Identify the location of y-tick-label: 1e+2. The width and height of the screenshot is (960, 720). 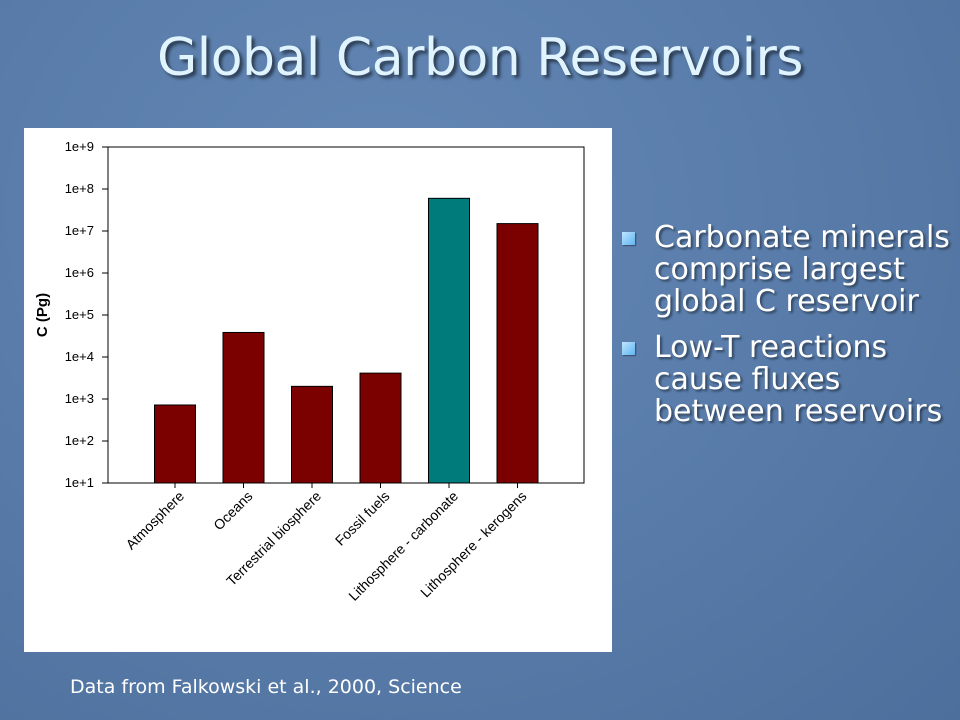
(79, 440).